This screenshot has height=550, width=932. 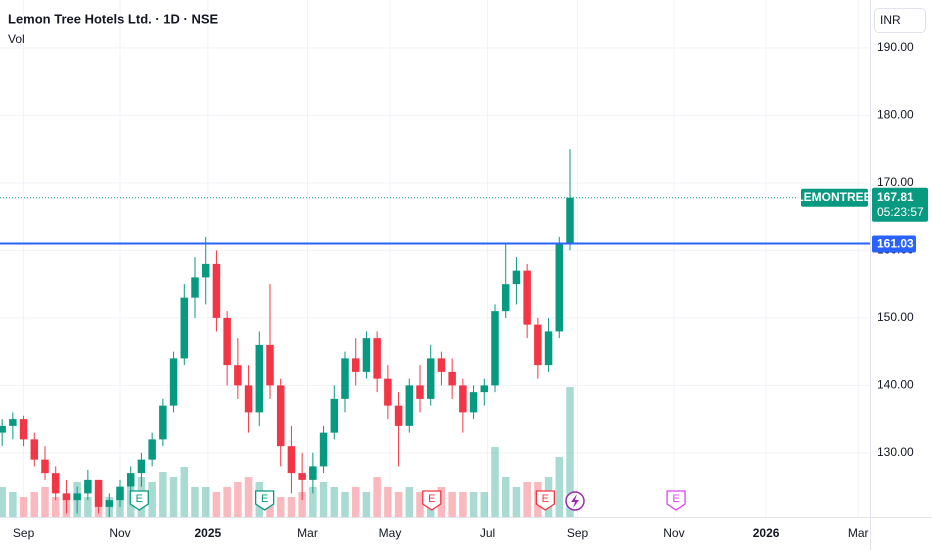 I want to click on countdown-label: 05:23:57, so click(x=900, y=212).